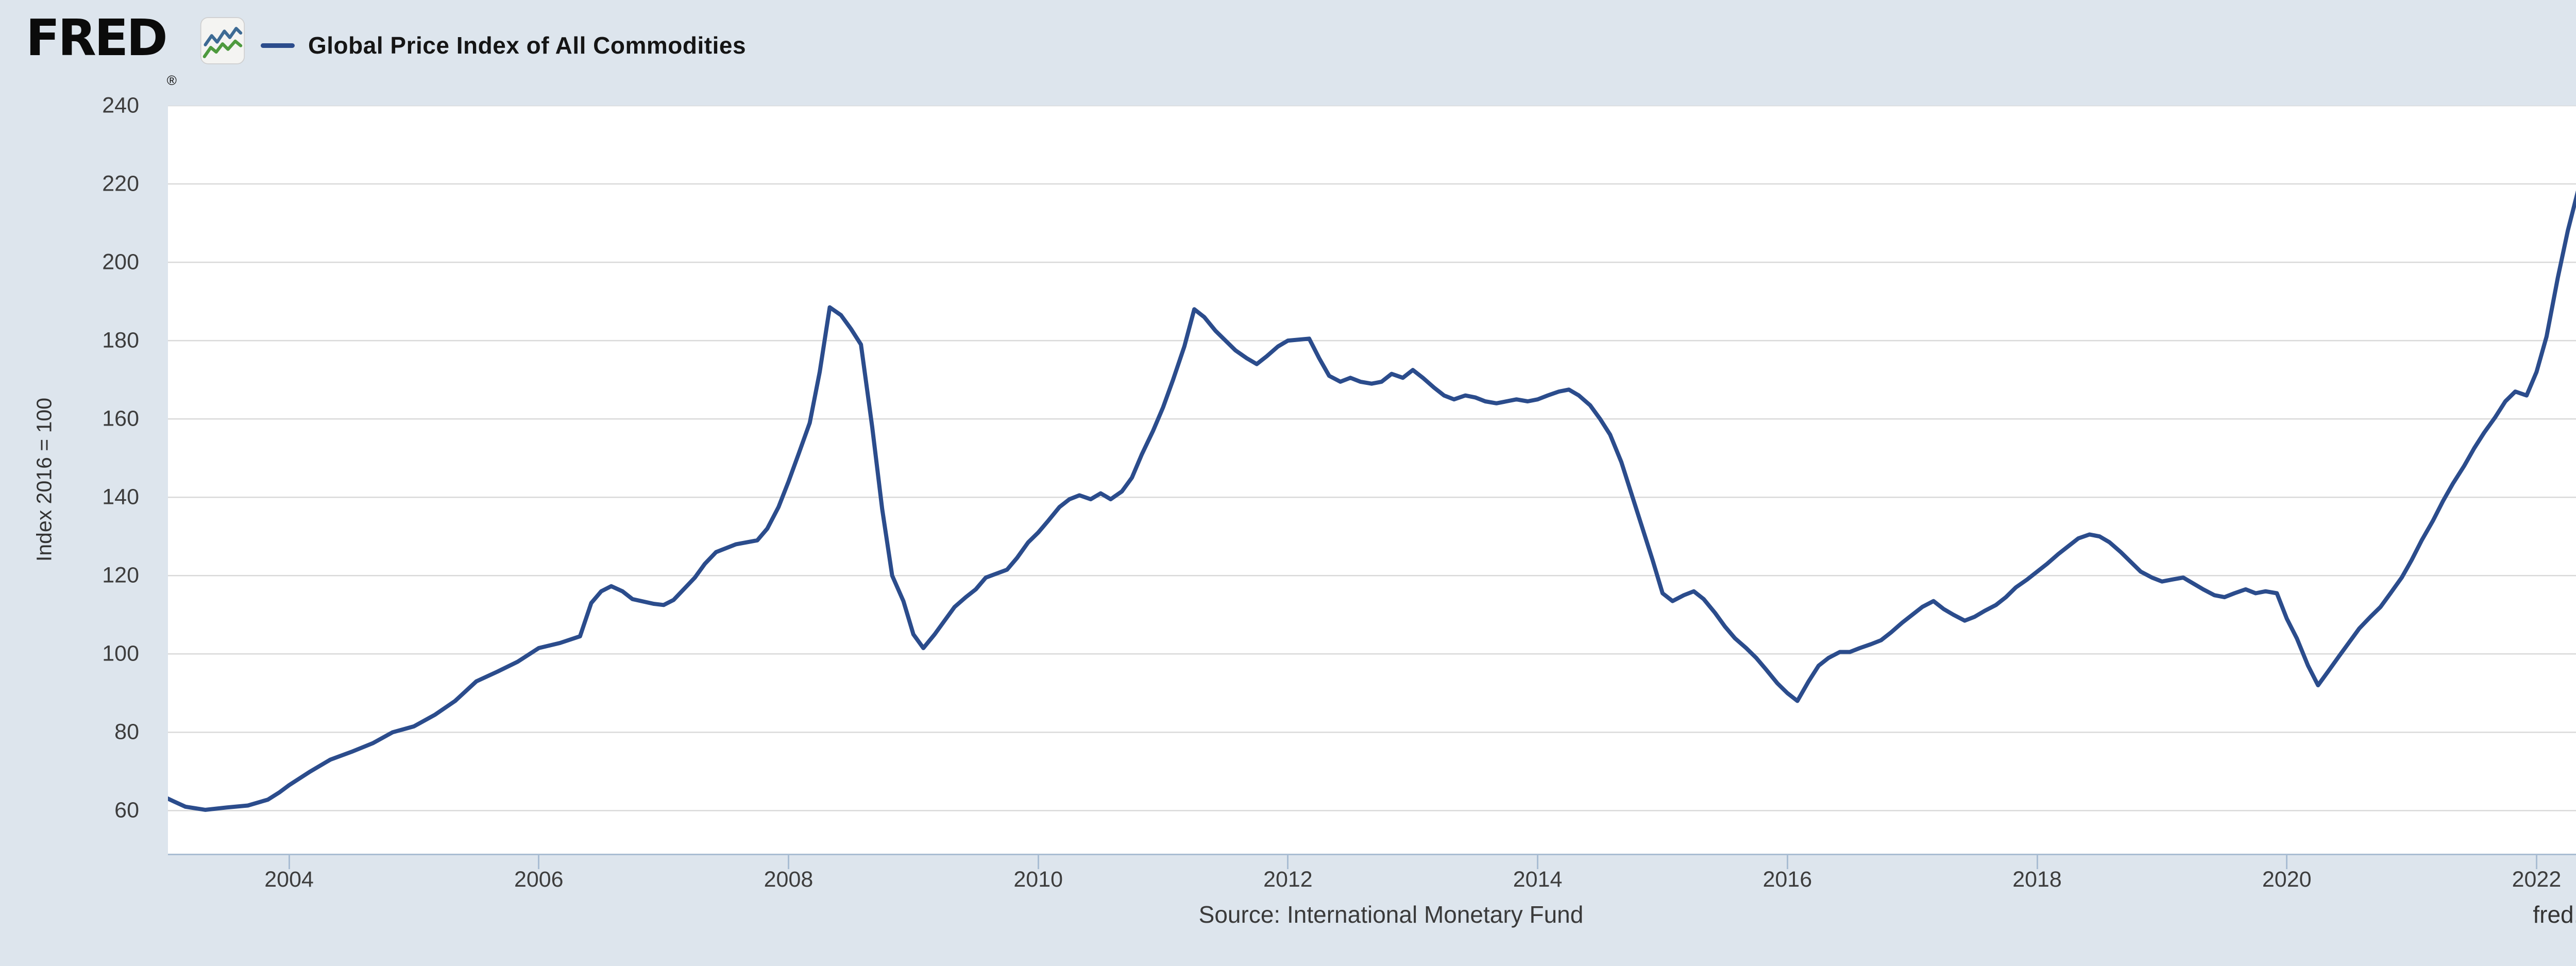  I want to click on fred-logo-chart-icon, so click(222, 40).